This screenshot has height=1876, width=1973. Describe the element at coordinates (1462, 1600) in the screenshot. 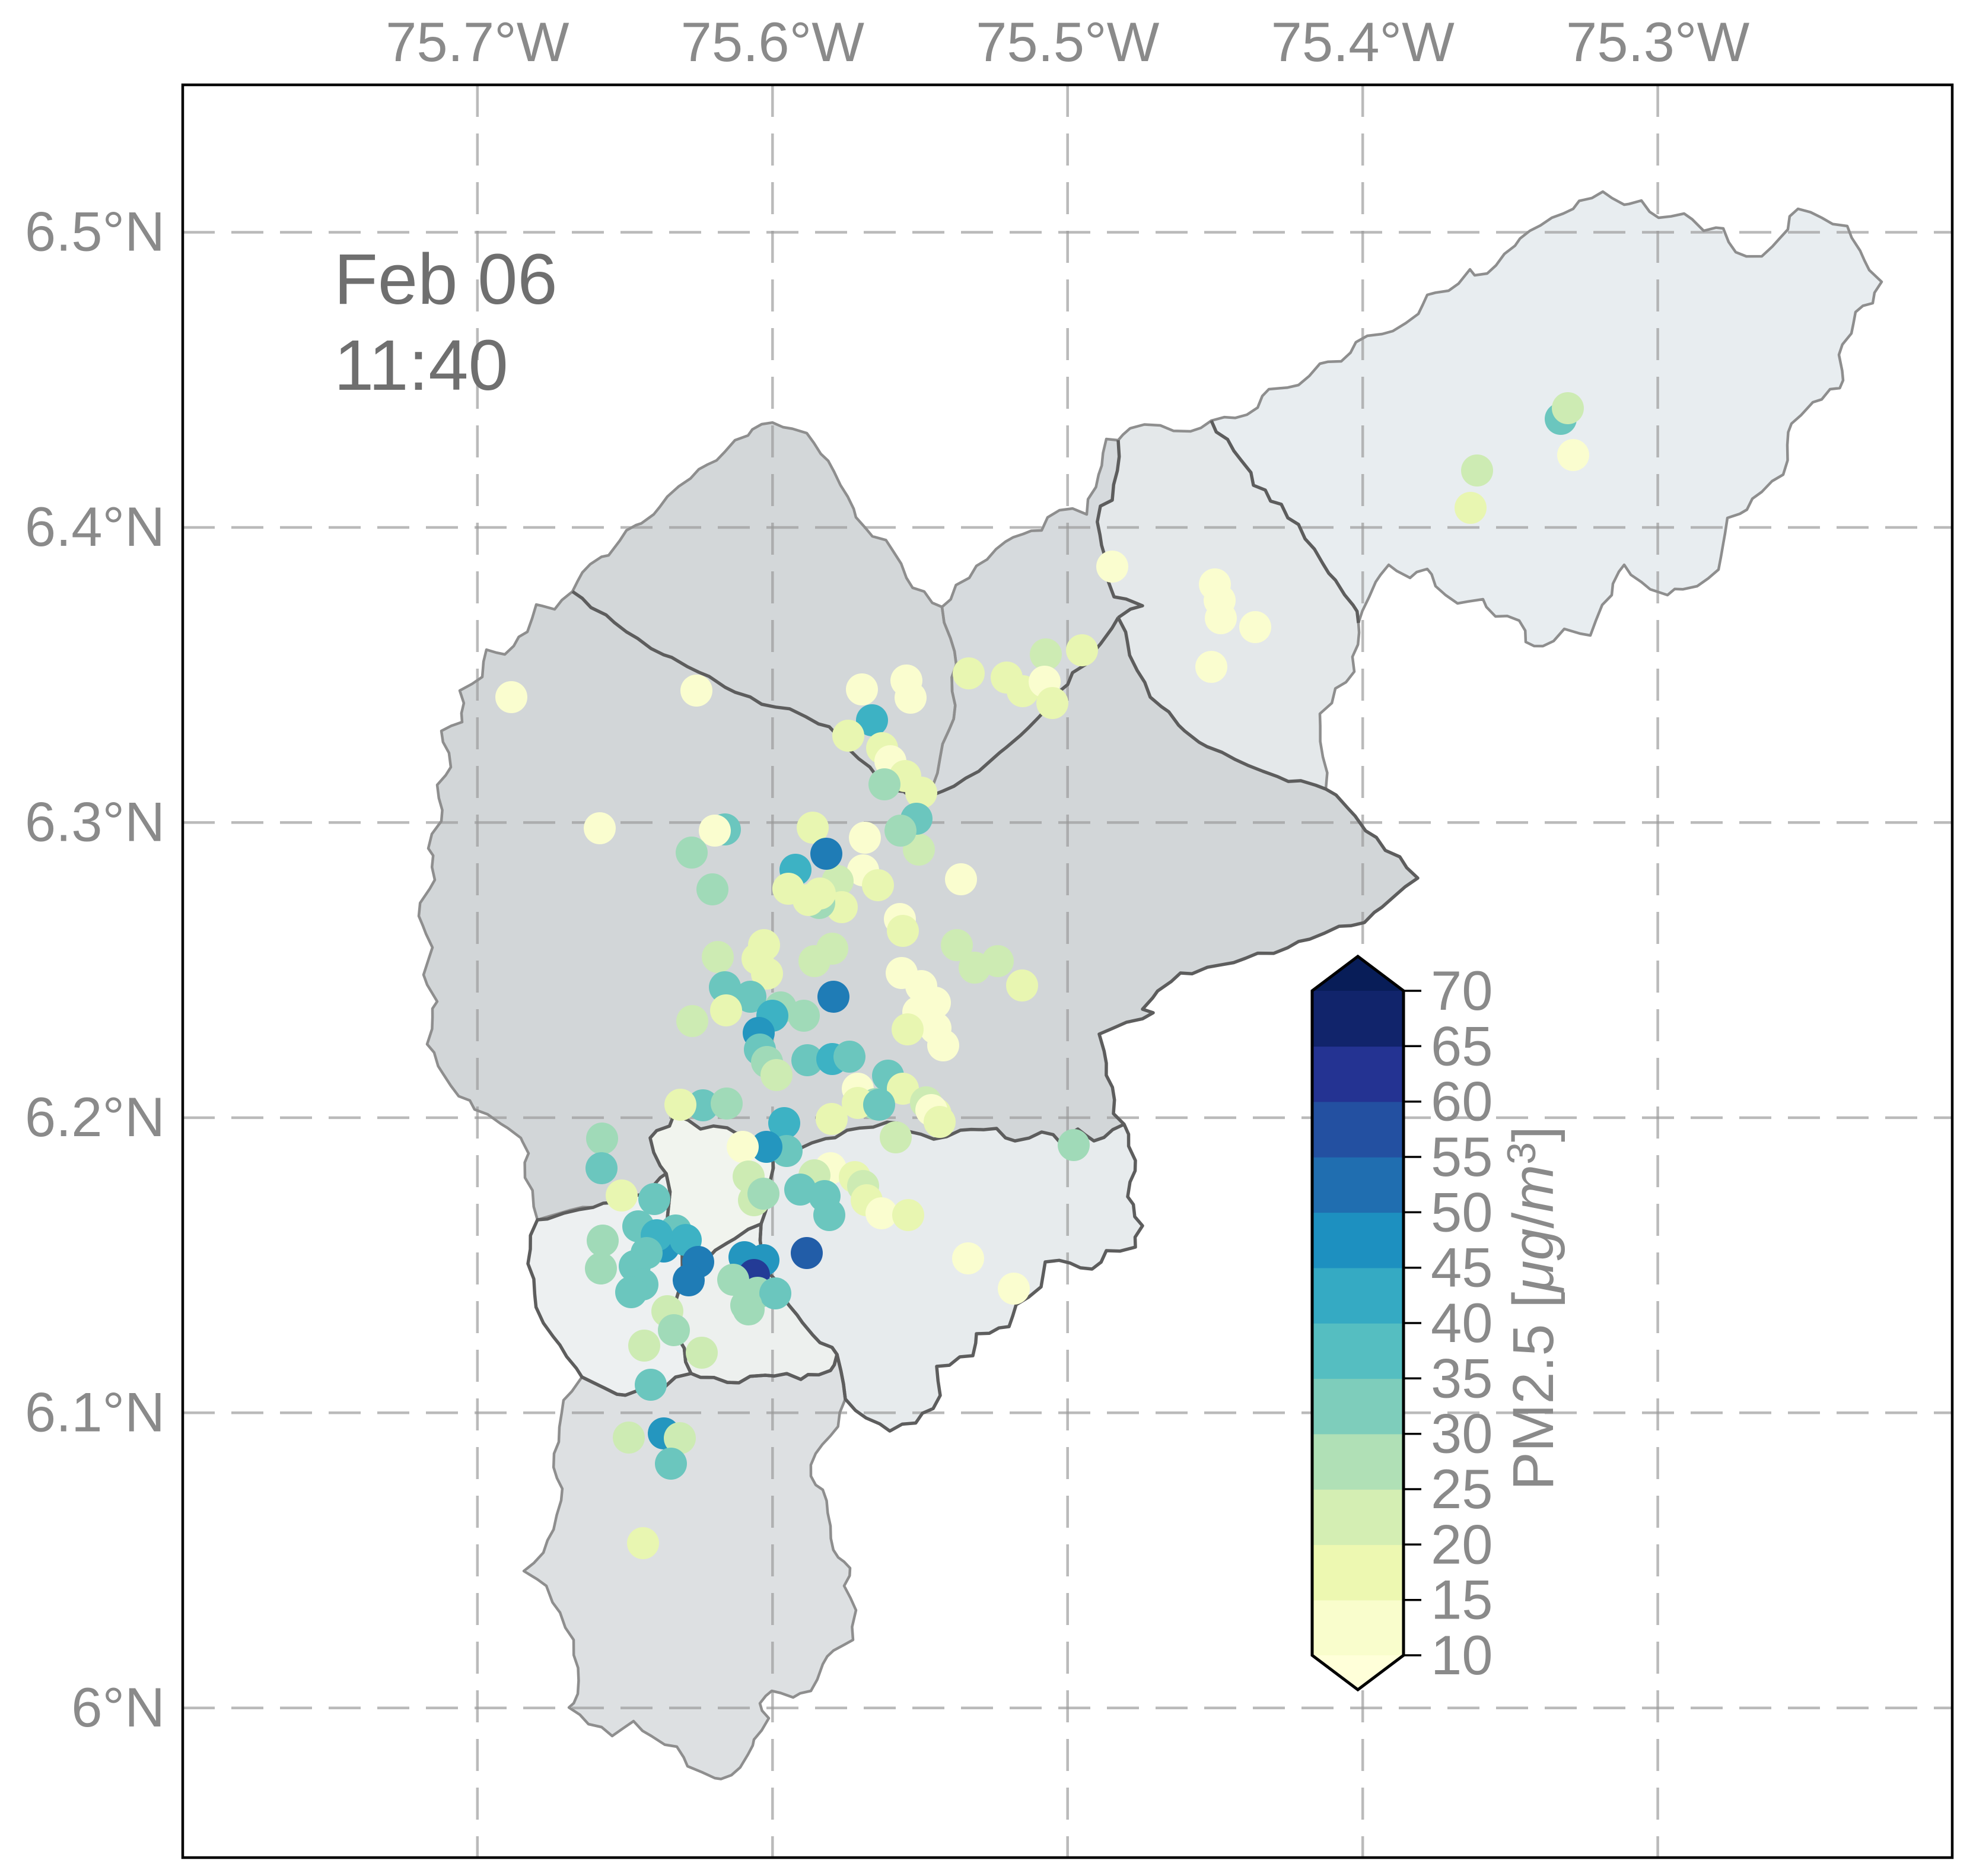

I see `svg-text: 15` at that location.